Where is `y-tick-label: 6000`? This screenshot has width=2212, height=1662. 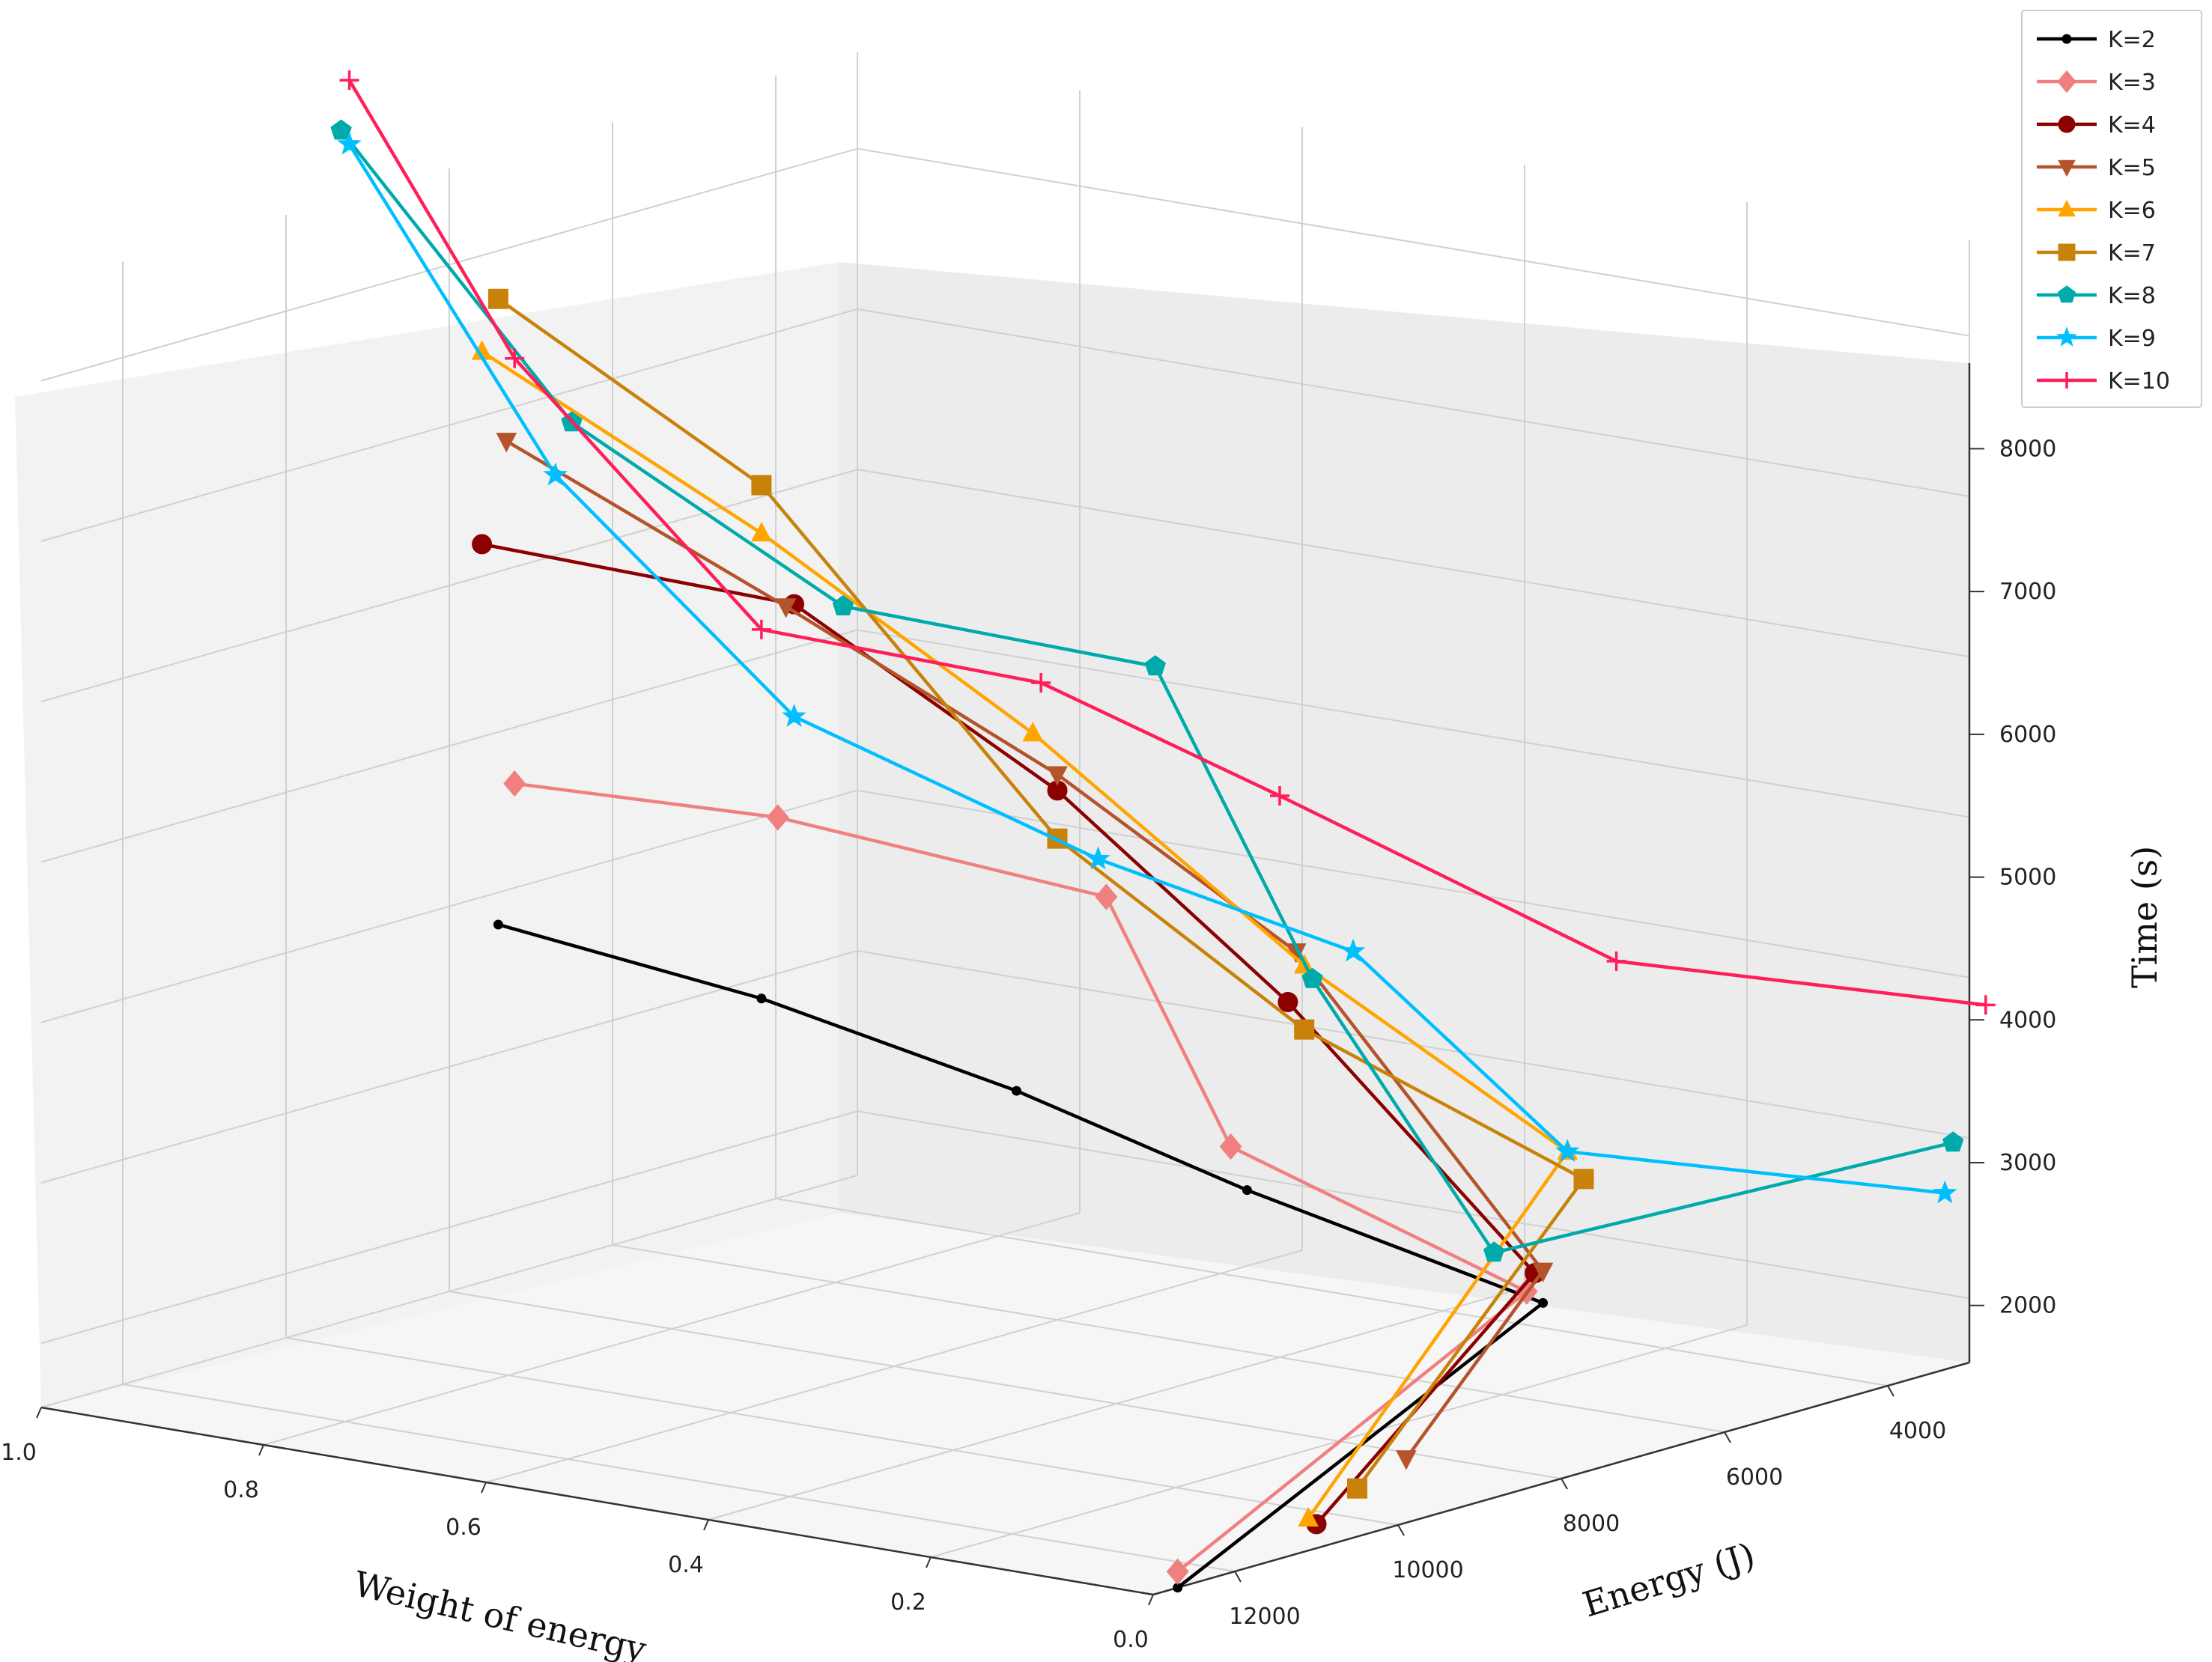
y-tick-label: 6000 is located at coordinates (1754, 1478).